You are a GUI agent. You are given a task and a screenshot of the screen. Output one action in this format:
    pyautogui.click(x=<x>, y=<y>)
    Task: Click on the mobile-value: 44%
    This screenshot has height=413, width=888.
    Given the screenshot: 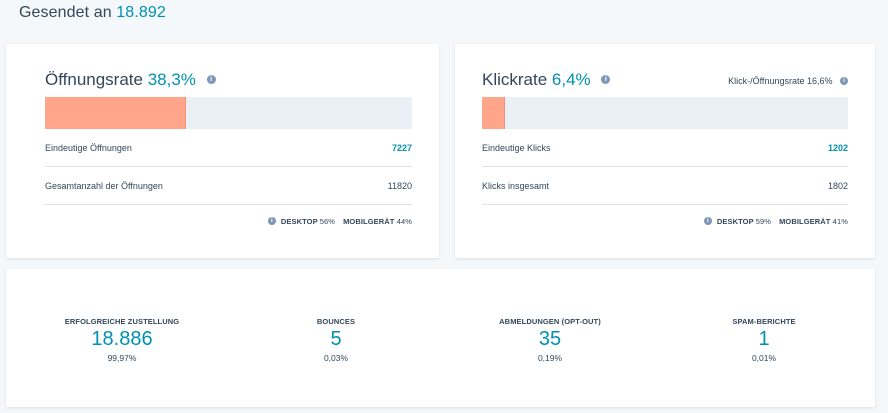 What is the action you would take?
    pyautogui.click(x=404, y=221)
    